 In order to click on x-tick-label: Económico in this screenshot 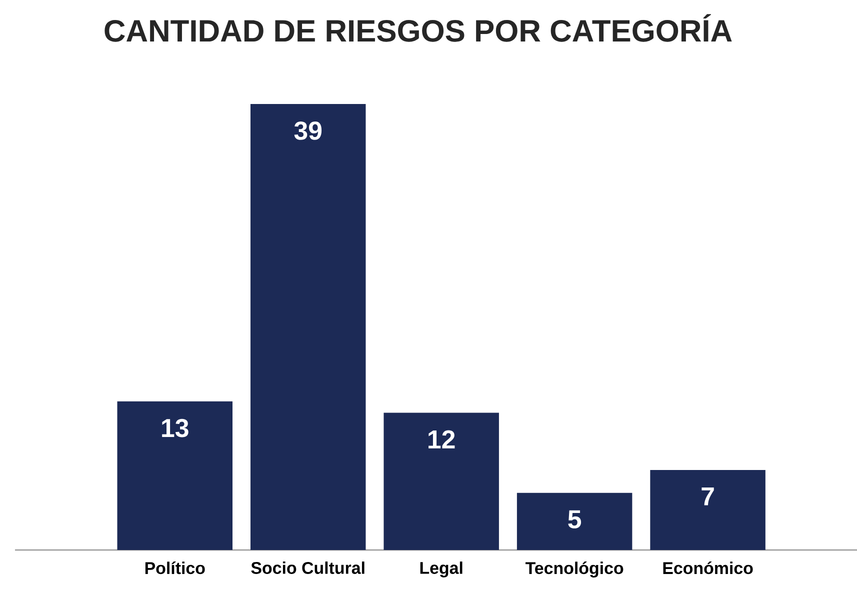, I will do `click(708, 568)`.